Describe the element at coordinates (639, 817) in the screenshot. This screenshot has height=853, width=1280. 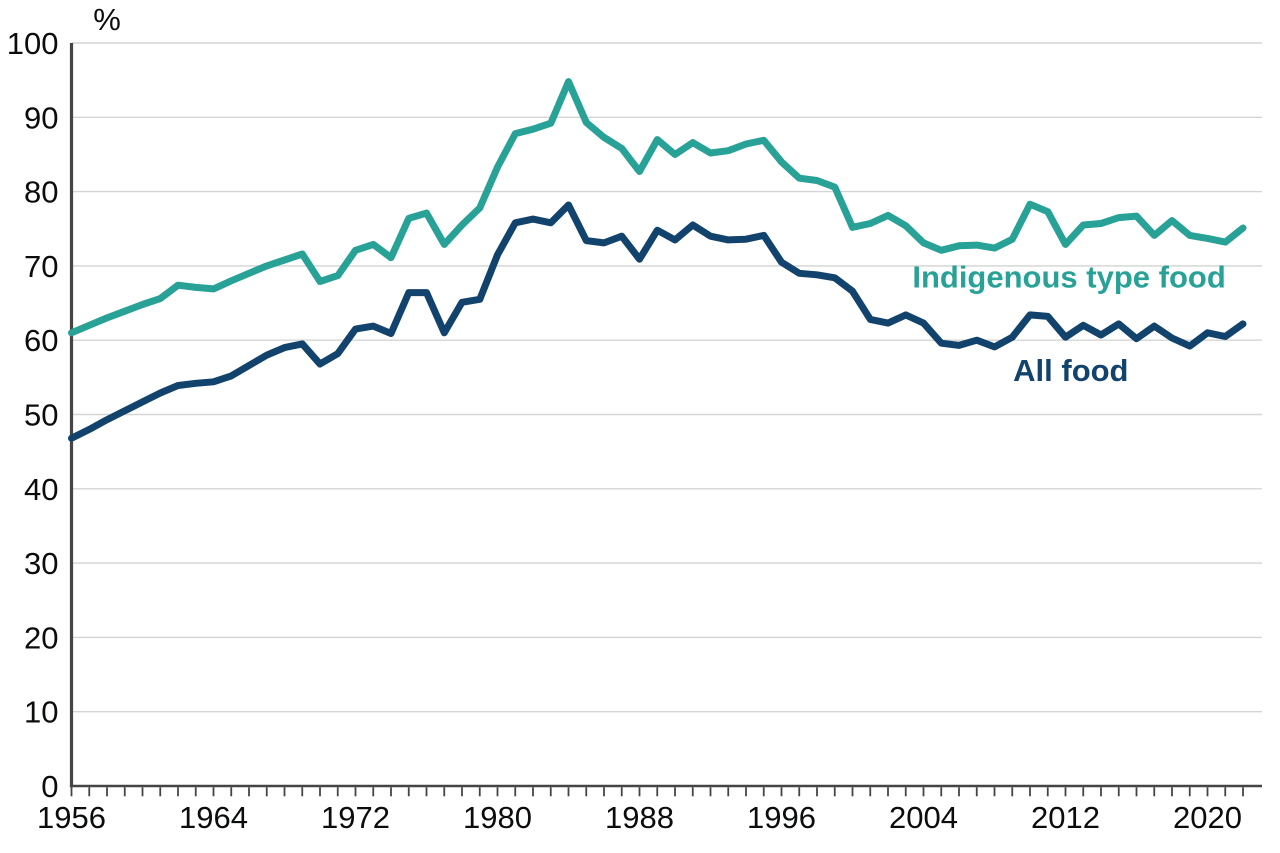
I see `x-tick-label-1988: 1988` at that location.